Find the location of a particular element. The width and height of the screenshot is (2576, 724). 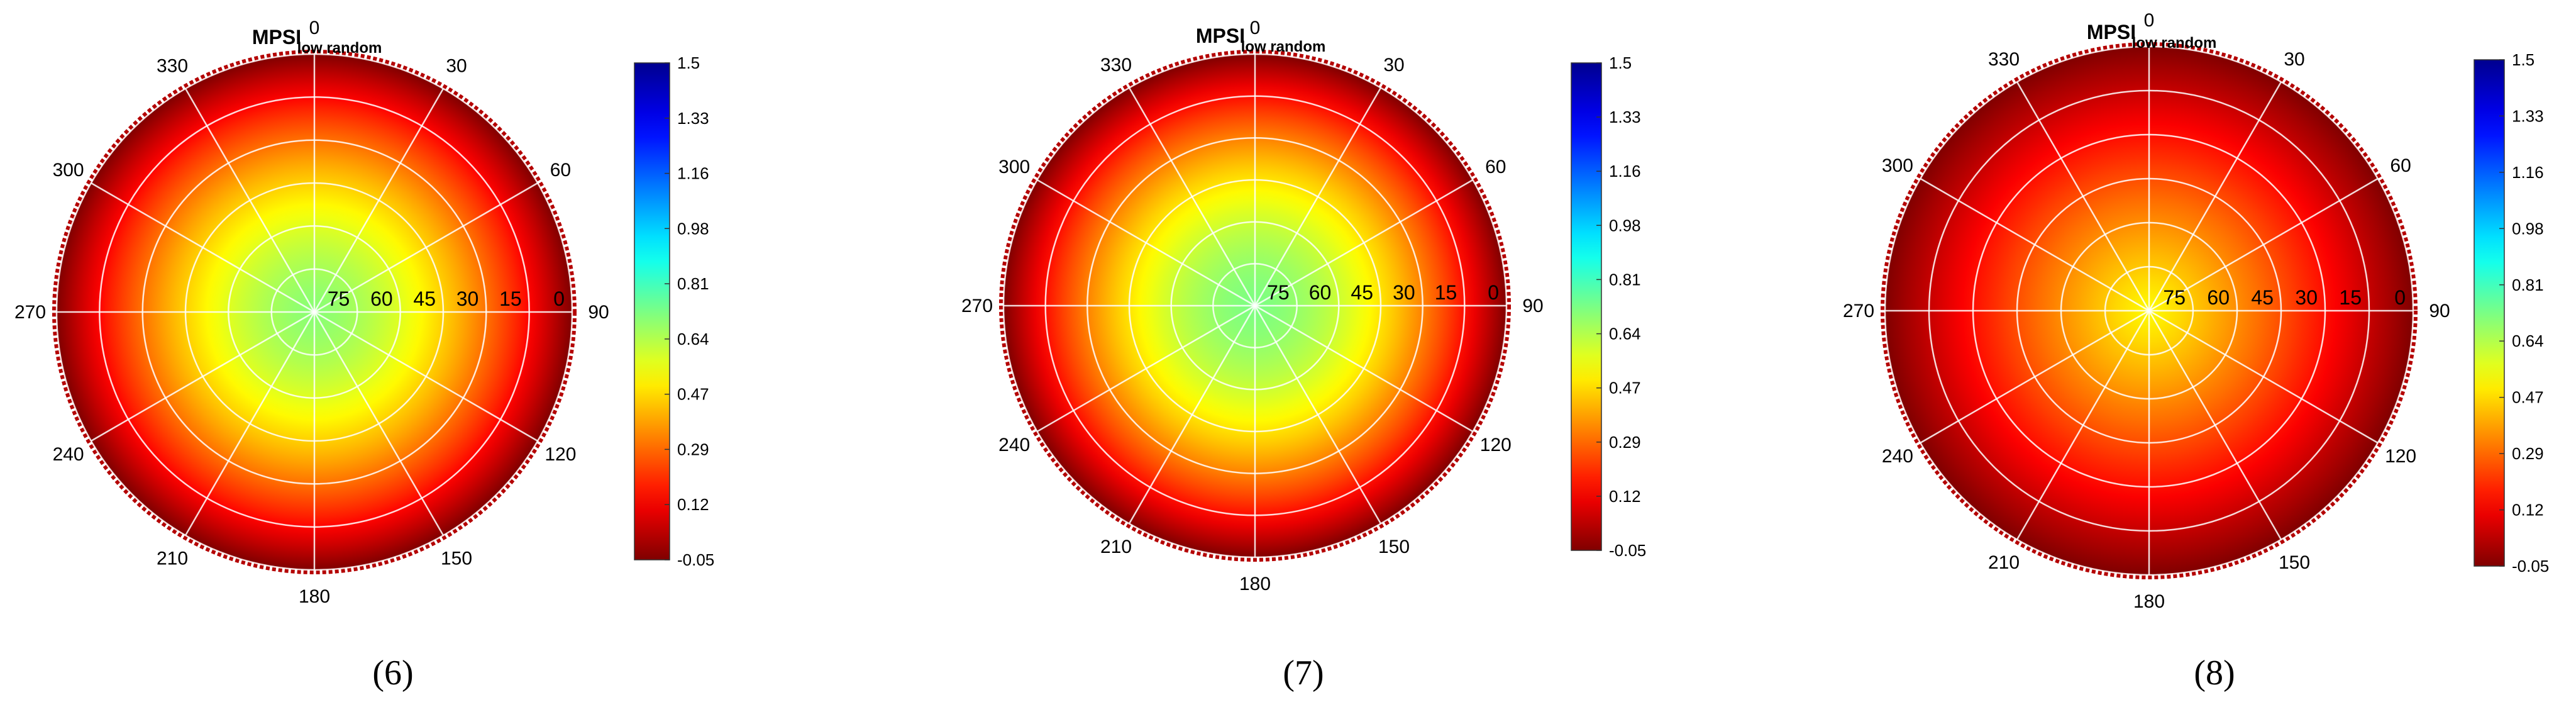

radial-tick-label: 75 is located at coordinates (1278, 292).